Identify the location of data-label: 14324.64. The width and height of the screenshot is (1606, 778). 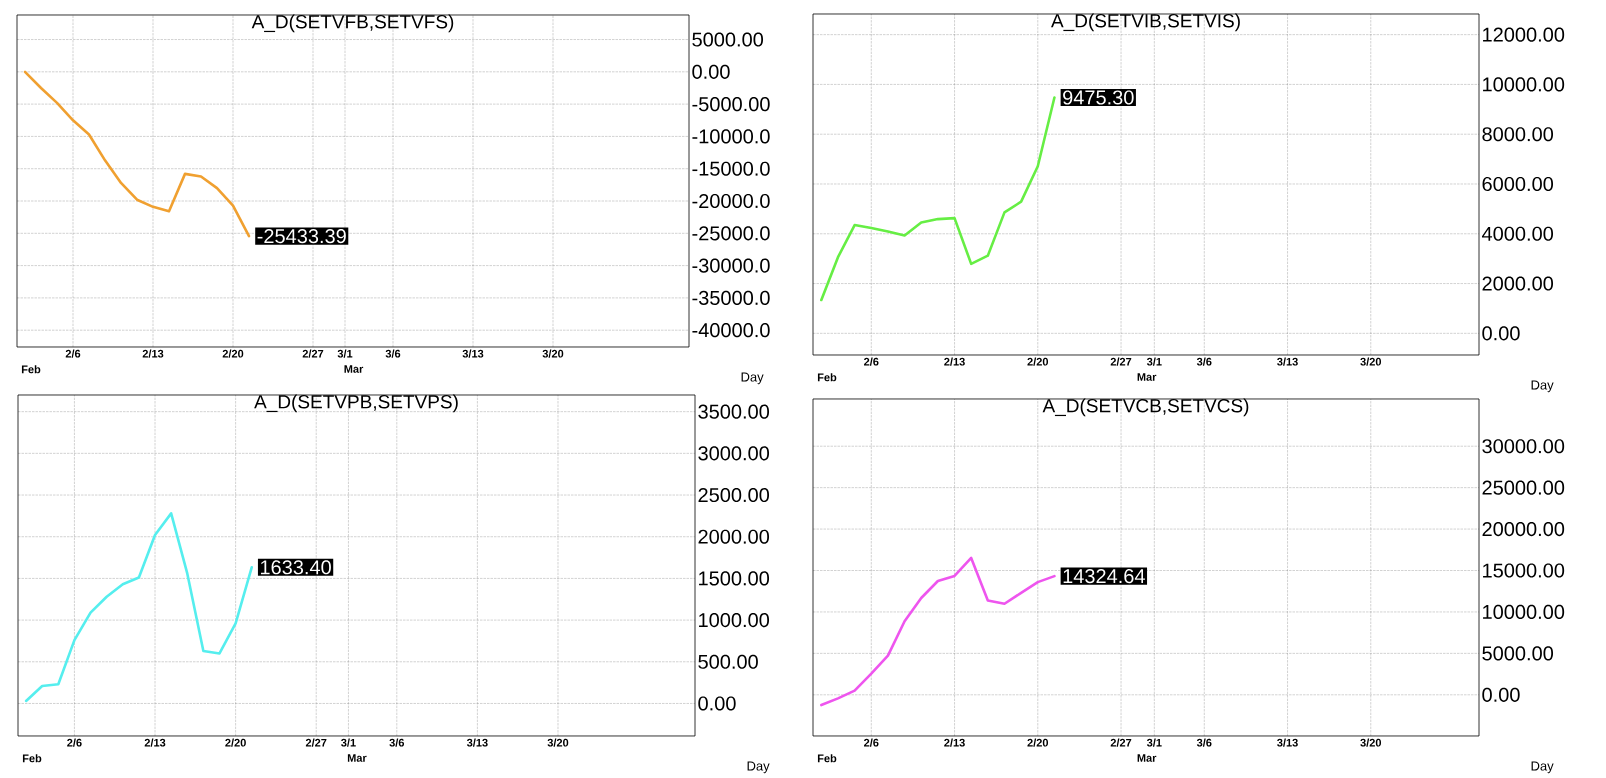
(1104, 576).